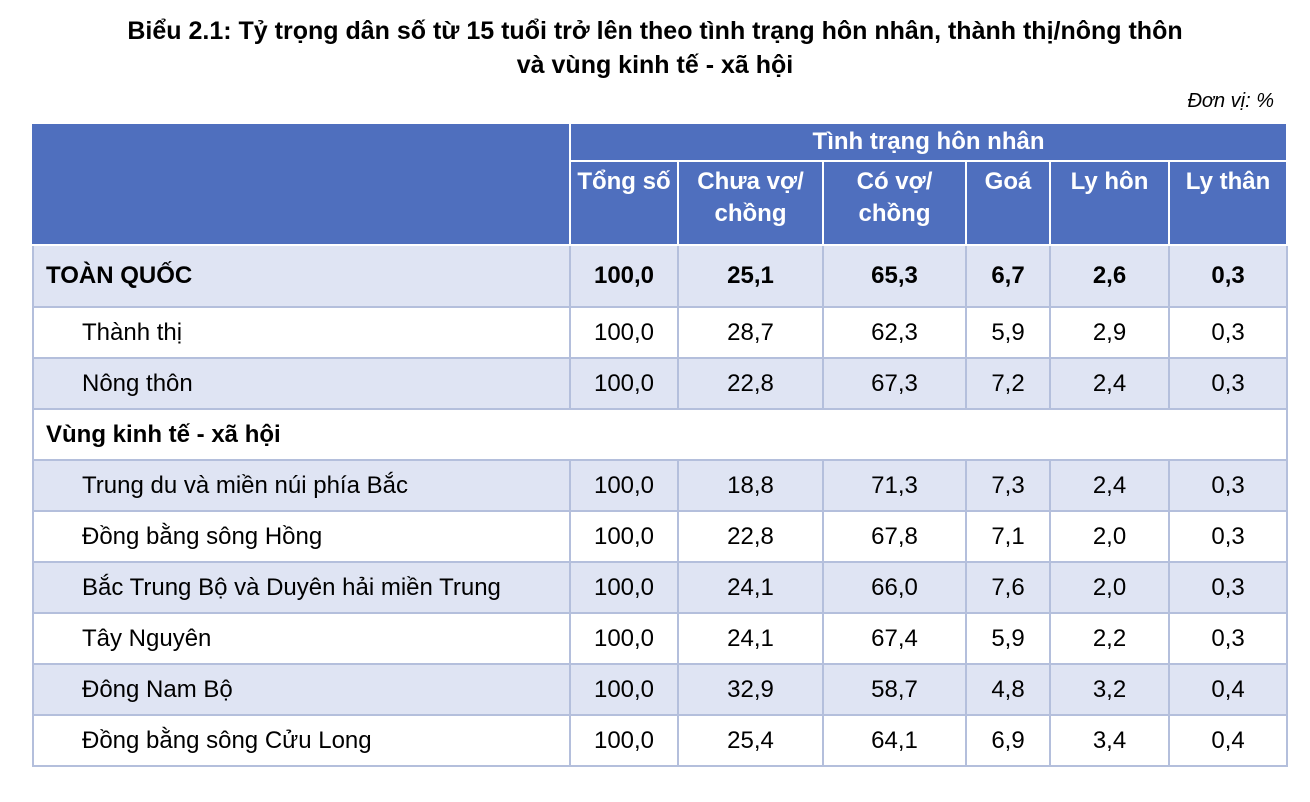 The width and height of the screenshot is (1310, 802). I want to click on row-label: Đồng bằng sông Hồng, so click(301, 536).